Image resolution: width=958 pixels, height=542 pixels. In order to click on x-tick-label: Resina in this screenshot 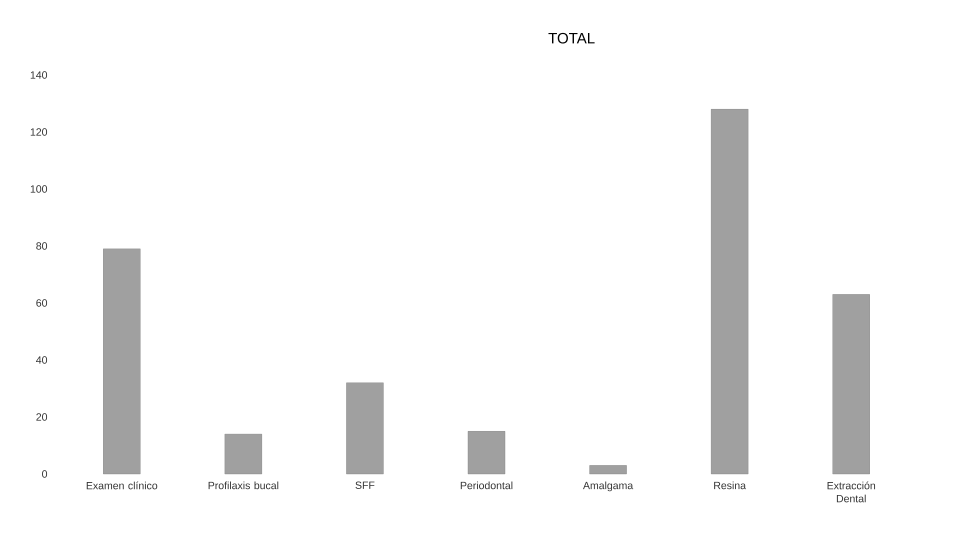, I will do `click(730, 486)`.